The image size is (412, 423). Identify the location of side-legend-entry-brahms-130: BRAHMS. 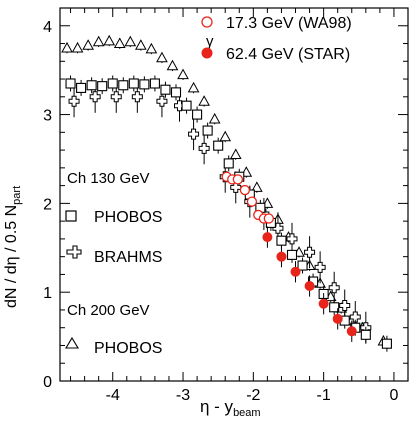
(114, 255).